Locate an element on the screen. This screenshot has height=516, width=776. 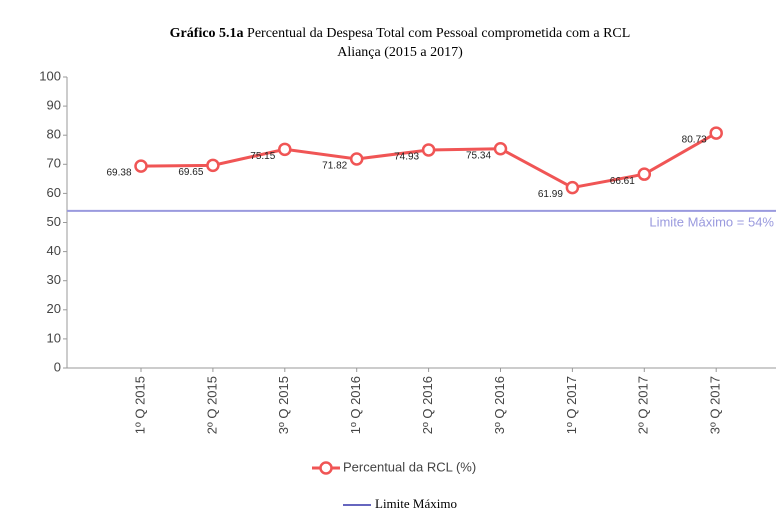
y-tick-label: 80 is located at coordinates (54, 134).